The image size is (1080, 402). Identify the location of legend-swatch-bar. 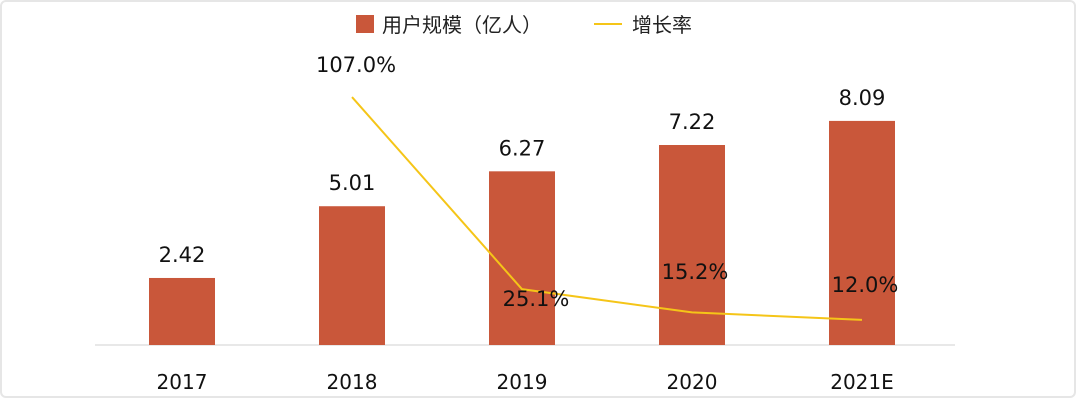
(365, 24).